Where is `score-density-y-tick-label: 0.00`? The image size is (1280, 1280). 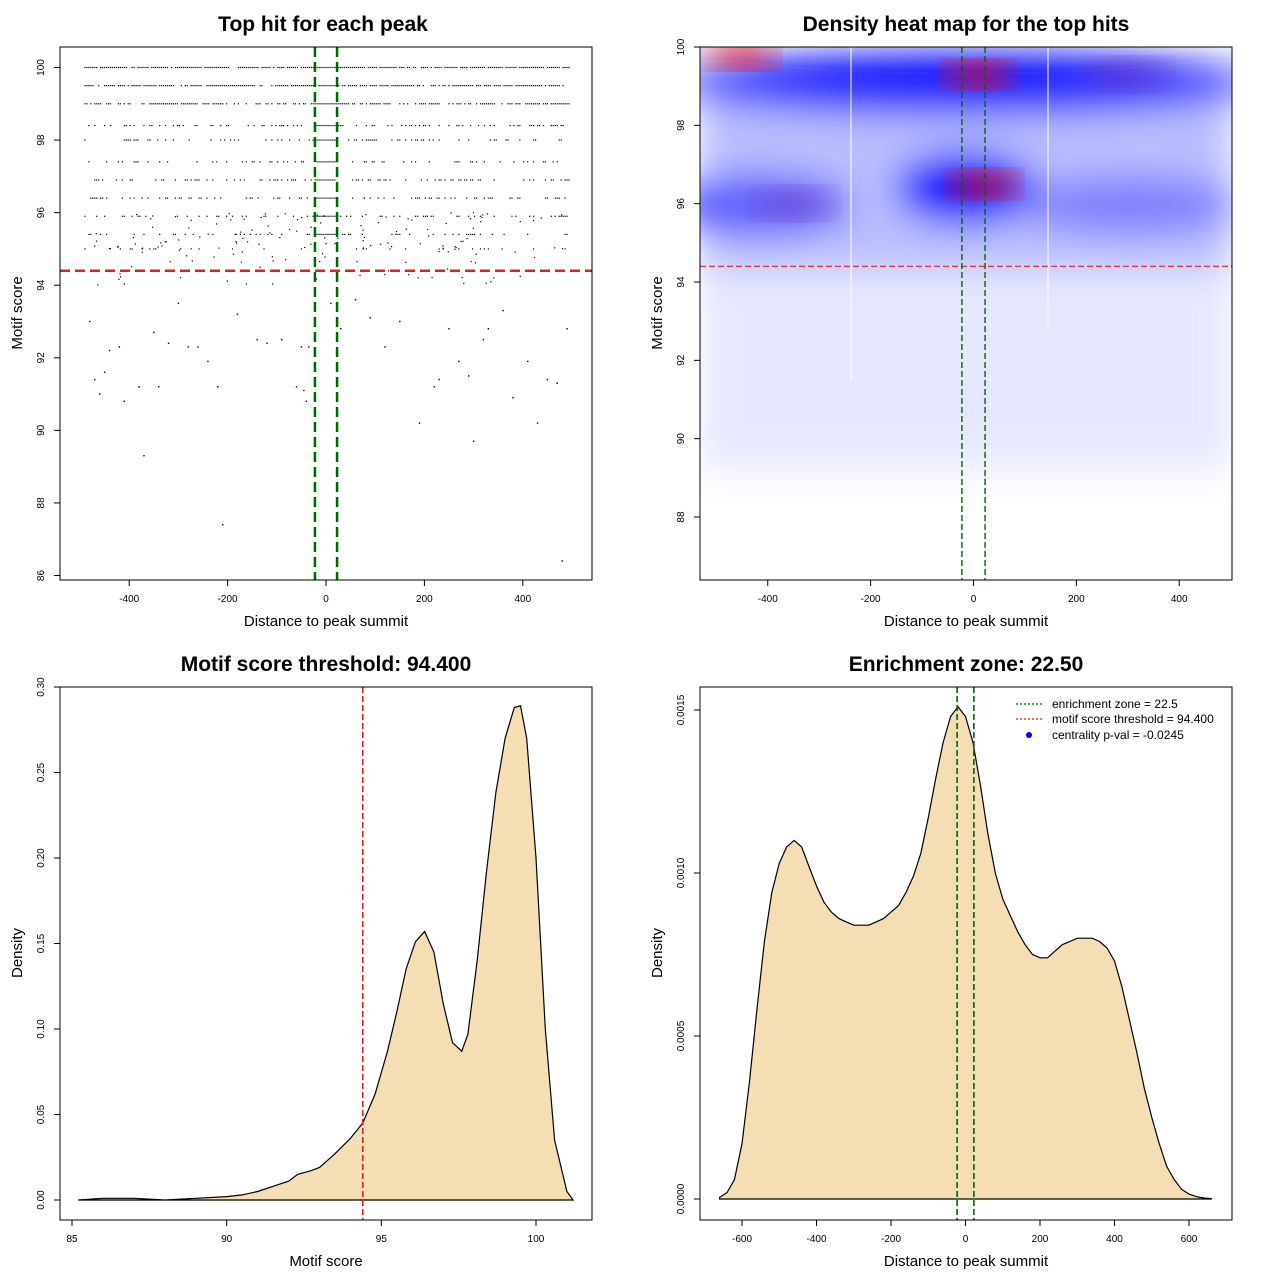 score-density-y-tick-label: 0.00 is located at coordinates (41, 1200).